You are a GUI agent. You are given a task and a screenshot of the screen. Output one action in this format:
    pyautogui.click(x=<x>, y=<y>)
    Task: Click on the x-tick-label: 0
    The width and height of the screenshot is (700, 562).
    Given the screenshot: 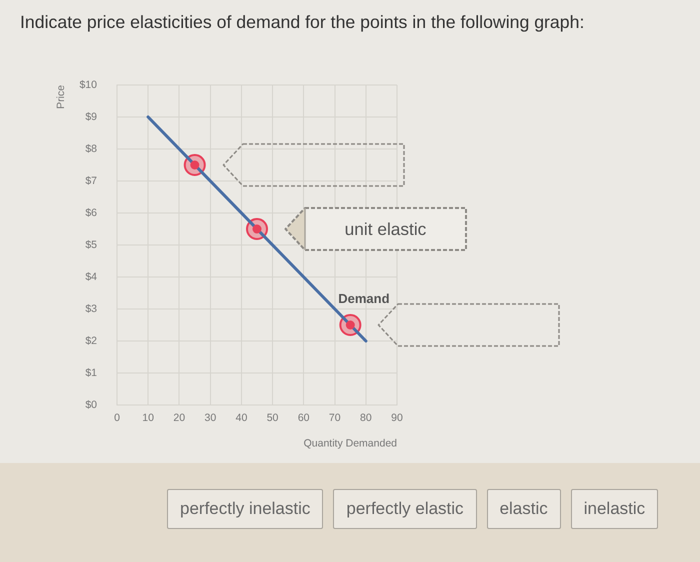 What is the action you would take?
    pyautogui.click(x=117, y=418)
    